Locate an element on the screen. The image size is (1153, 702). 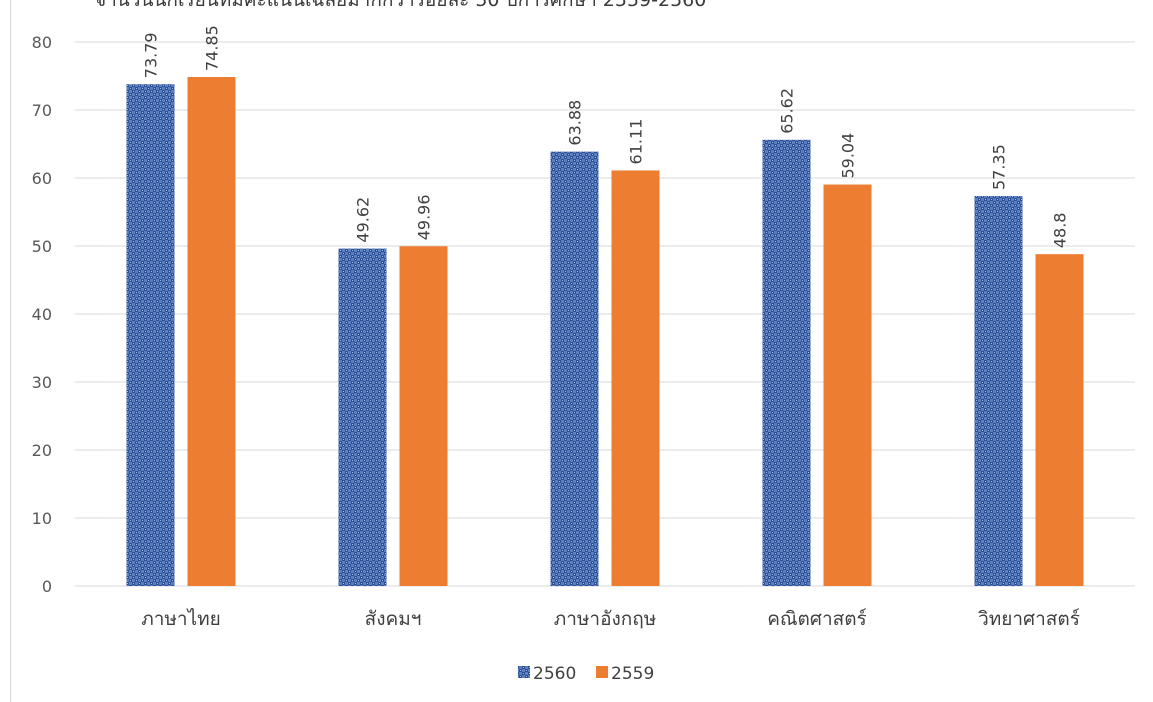
data-label: 61.11 is located at coordinates (636, 142).